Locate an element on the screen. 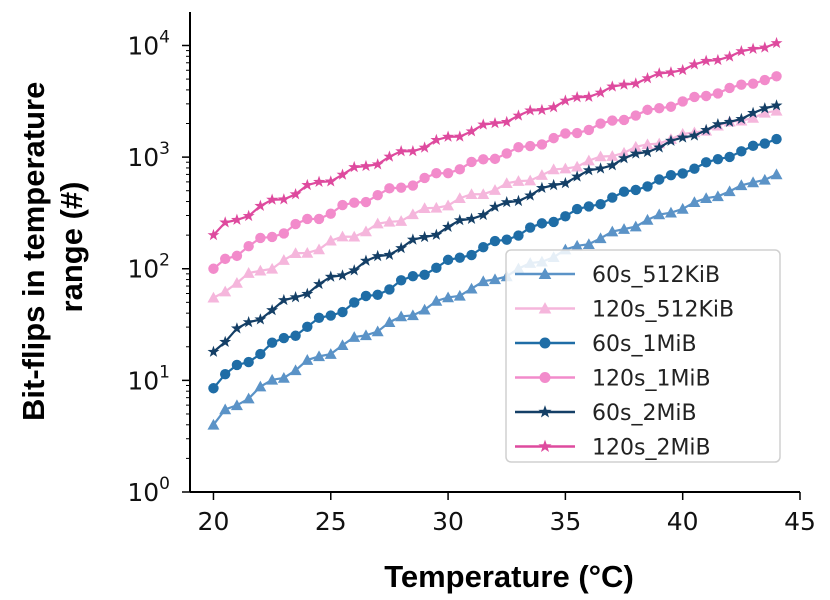  x-tick-label: 30 is located at coordinates (448, 521).